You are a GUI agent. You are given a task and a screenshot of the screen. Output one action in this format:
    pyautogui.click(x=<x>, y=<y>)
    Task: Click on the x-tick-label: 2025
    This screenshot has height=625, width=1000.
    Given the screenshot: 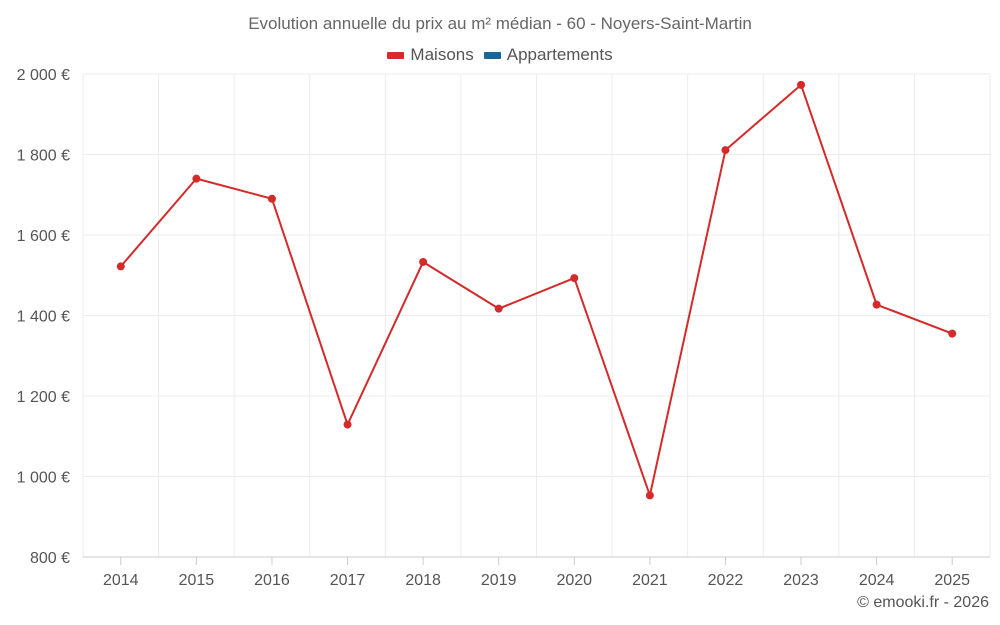 What is the action you would take?
    pyautogui.click(x=952, y=580)
    